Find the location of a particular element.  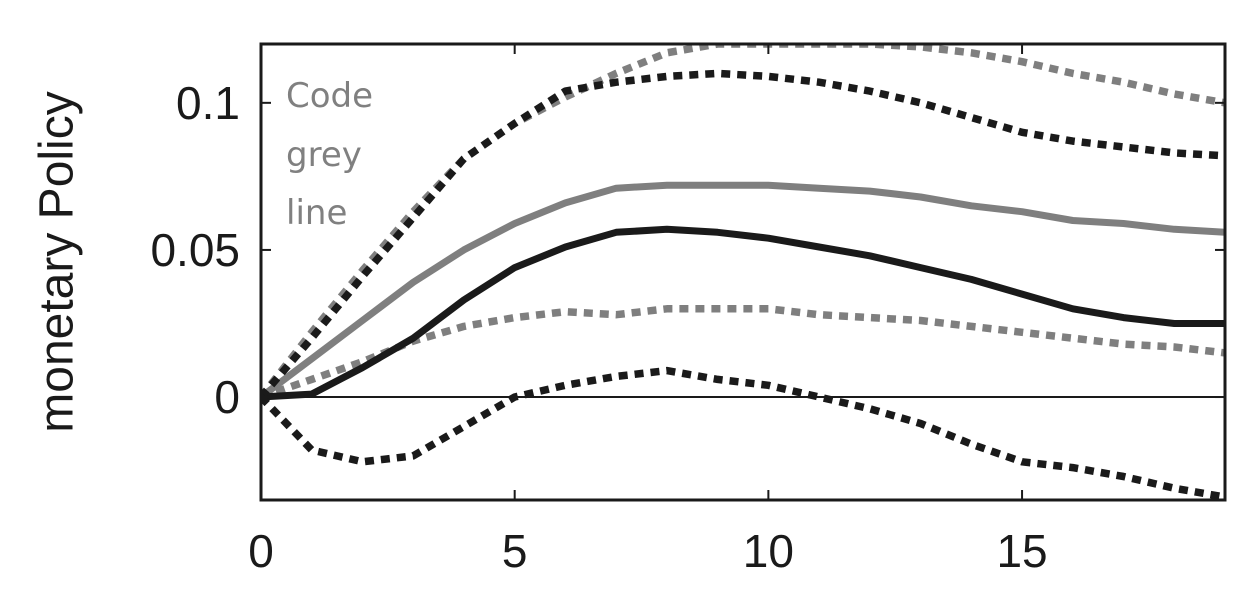

y-axis-label: monetary Policy is located at coordinates (57, 261).